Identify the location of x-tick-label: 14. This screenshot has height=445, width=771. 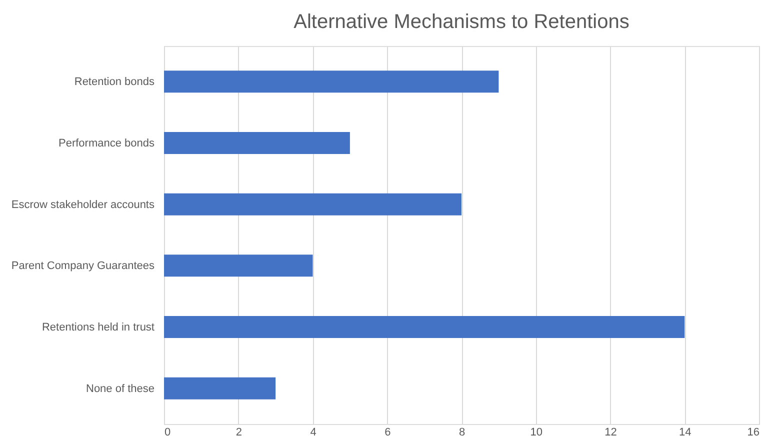
(685, 432).